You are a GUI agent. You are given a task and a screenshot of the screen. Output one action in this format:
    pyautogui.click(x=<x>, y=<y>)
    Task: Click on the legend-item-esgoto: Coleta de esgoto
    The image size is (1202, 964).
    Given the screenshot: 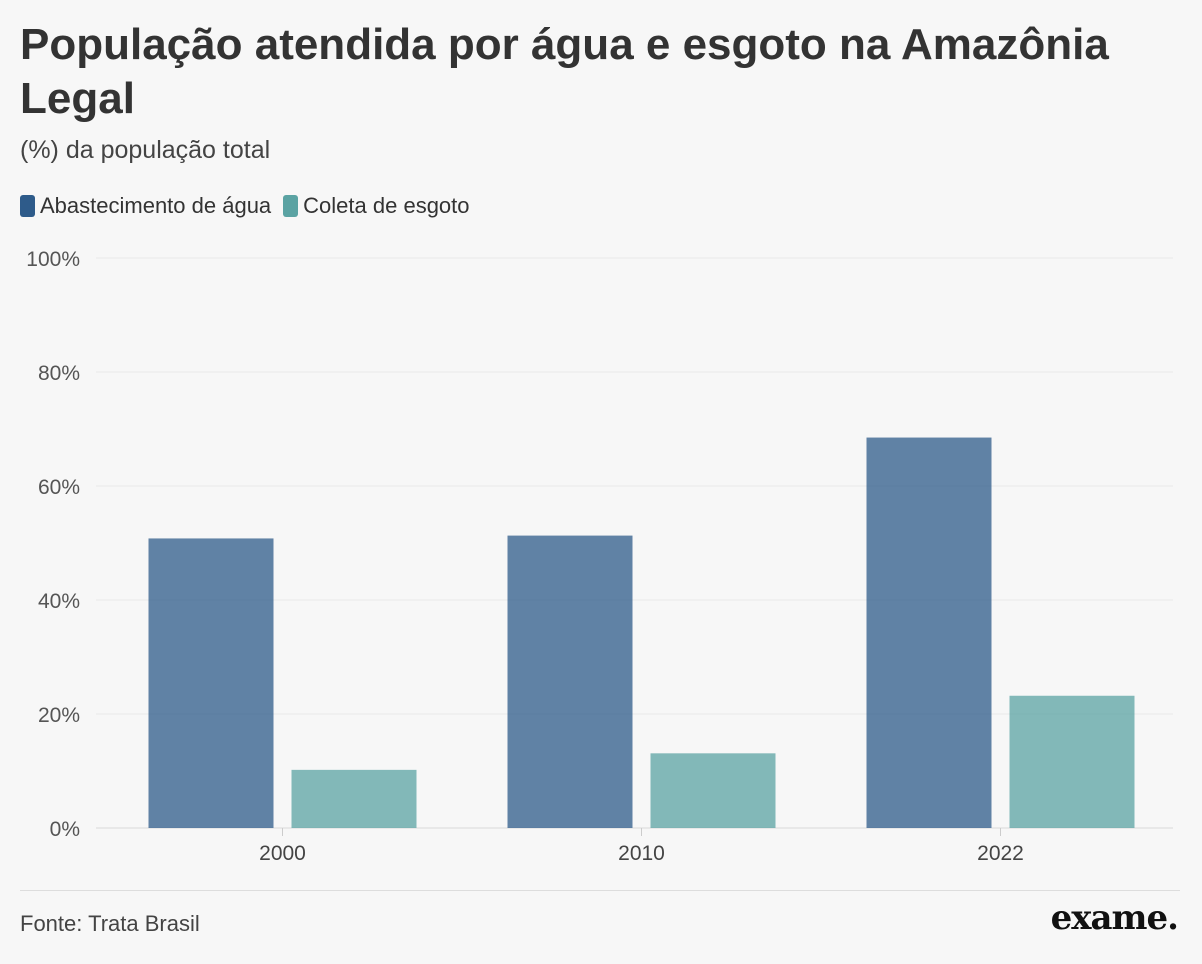 What is the action you would take?
    pyautogui.click(x=376, y=206)
    